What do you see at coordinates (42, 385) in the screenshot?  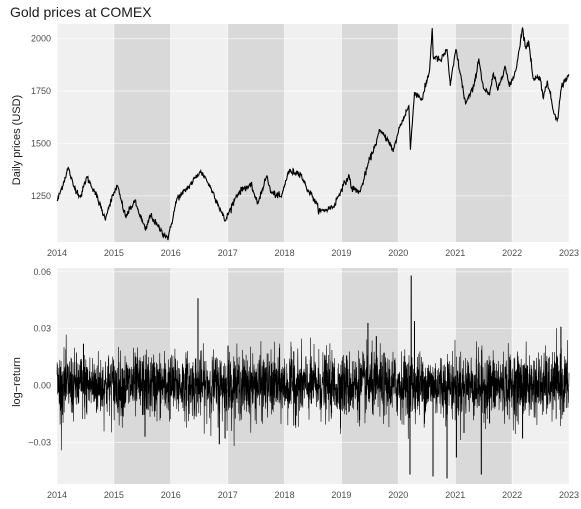 I see `y-tick-label: 0.00` at bounding box center [42, 385].